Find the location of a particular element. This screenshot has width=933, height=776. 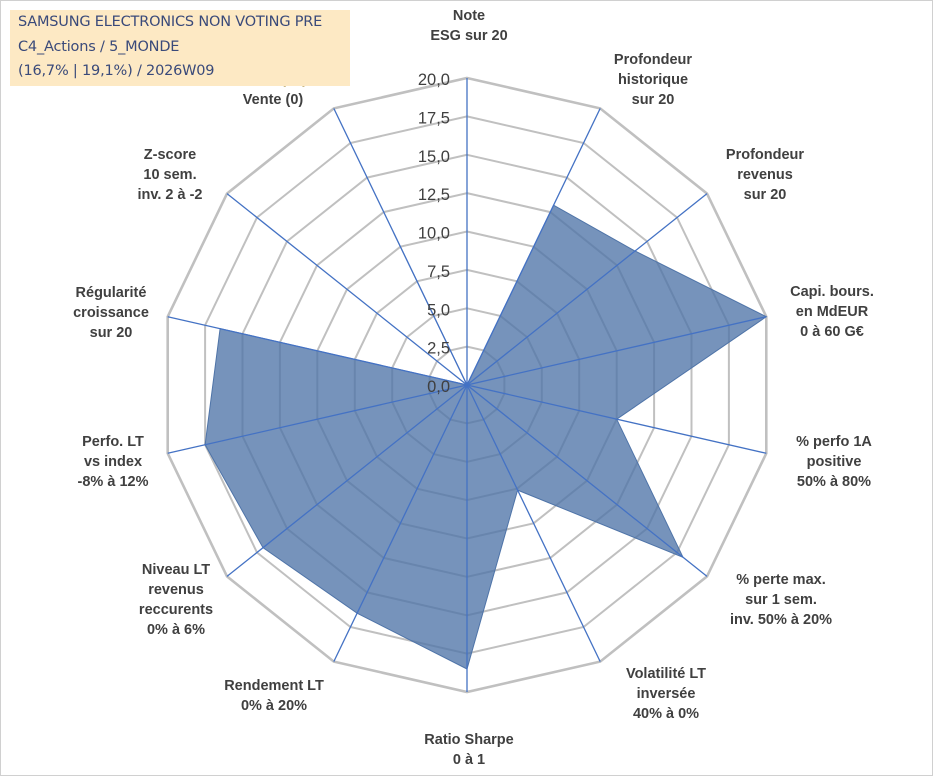

axis-label-12-line-2: inv. 2 à -2 is located at coordinates (169, 195).